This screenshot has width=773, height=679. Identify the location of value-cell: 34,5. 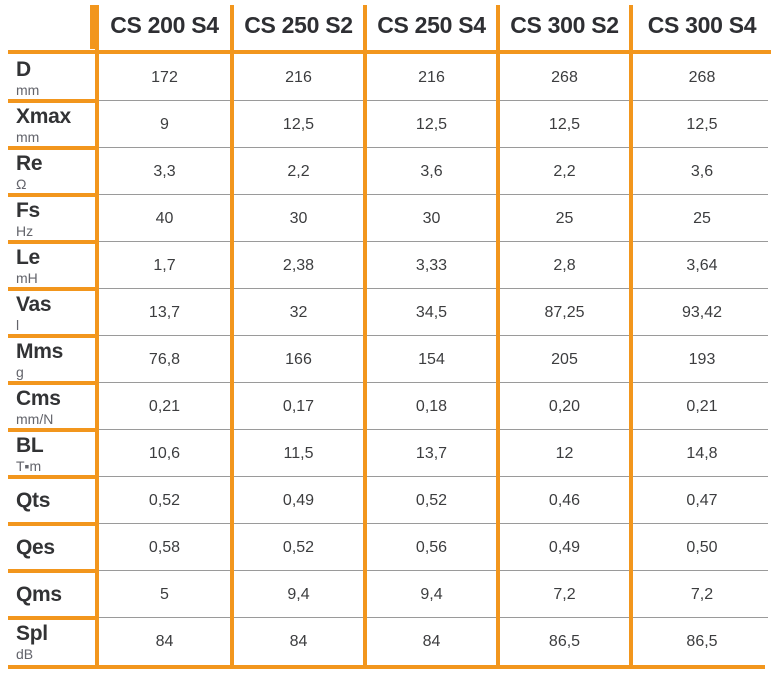
(431, 312).